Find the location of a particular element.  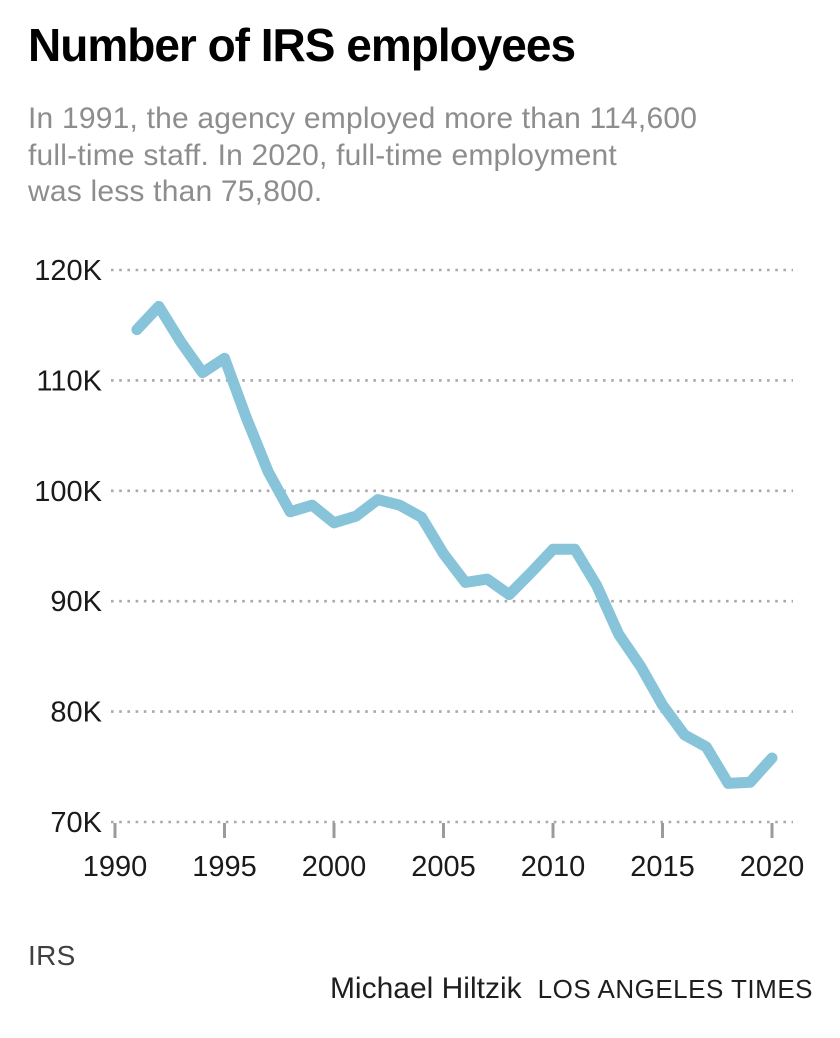

x-tick-label: 2005 is located at coordinates (443, 867).